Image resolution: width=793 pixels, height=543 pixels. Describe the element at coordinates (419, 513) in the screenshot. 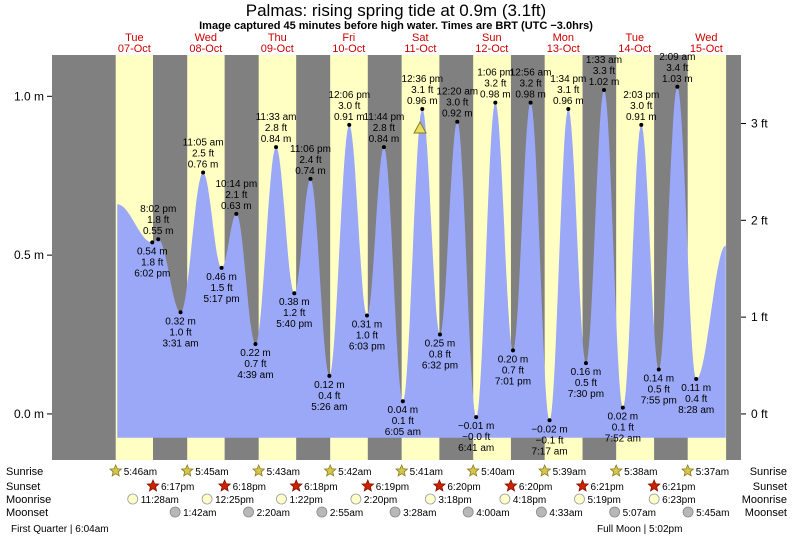

I see `moonset-time: 3:28am` at that location.